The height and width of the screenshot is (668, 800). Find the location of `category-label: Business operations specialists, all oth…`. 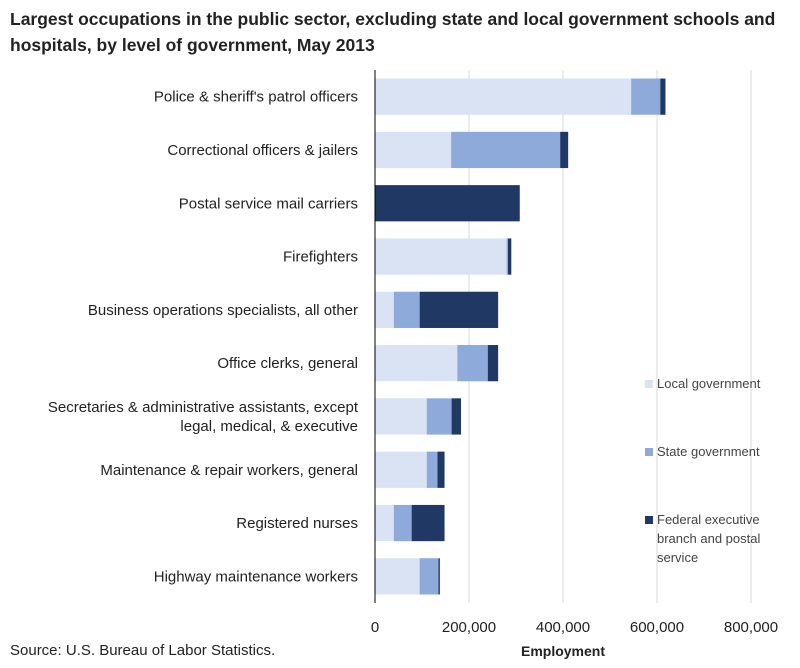

category-label: Business operations specialists, all oth… is located at coordinates (223, 310).